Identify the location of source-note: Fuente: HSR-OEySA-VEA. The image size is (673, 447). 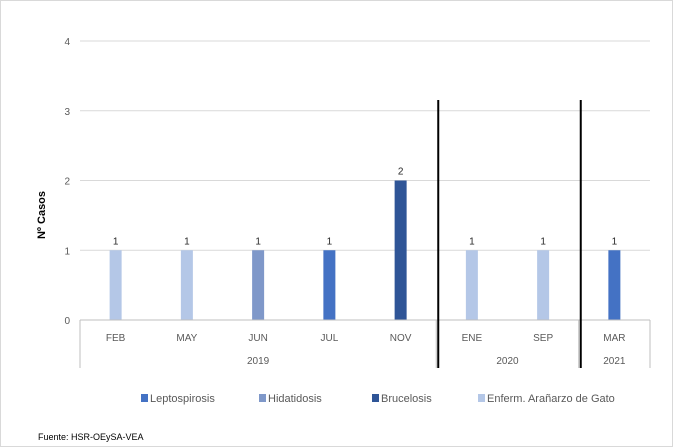
(91, 437).